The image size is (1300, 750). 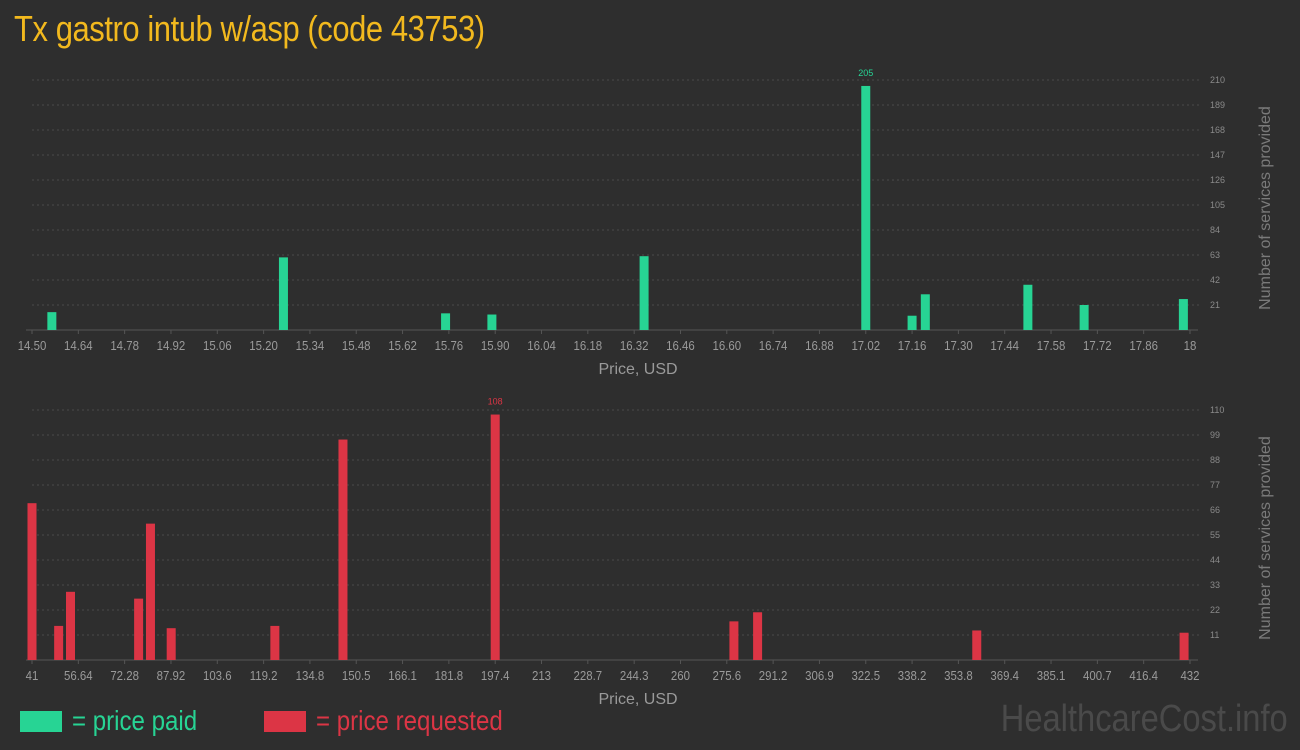 I want to click on x-tick-label: 369.4, so click(x=1004, y=675).